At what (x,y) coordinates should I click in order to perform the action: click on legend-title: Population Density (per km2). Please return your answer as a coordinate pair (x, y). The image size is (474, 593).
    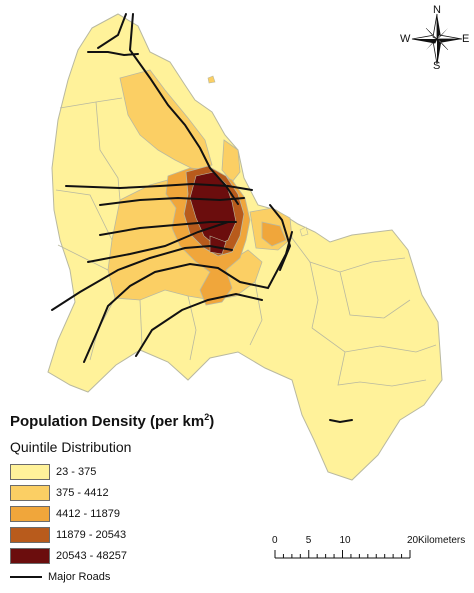
    Looking at the image, I should click on (135, 419).